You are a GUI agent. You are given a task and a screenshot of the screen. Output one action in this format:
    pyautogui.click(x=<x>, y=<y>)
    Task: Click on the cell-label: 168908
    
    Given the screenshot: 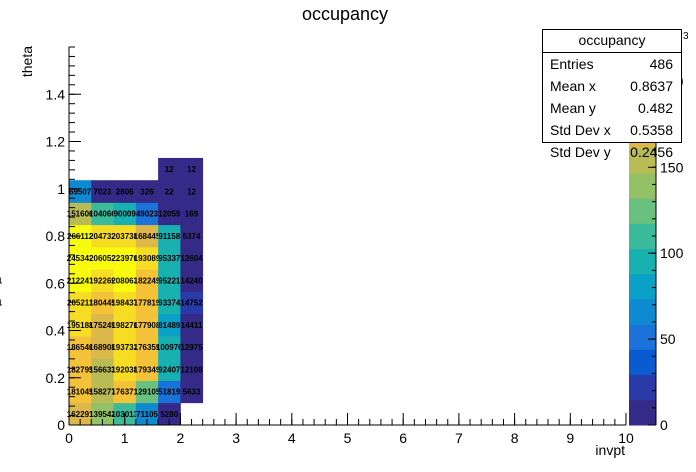 What is the action you would take?
    pyautogui.click(x=102, y=347)
    